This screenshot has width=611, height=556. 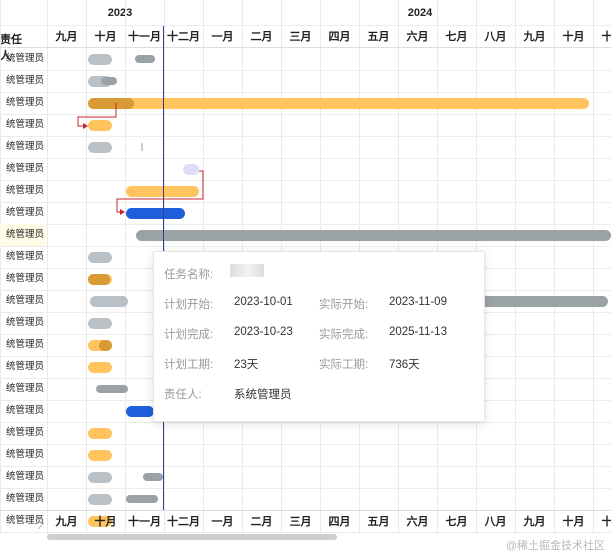 What do you see at coordinates (495, 522) in the screenshot?
I see `footer-month-11: 八月` at bounding box center [495, 522].